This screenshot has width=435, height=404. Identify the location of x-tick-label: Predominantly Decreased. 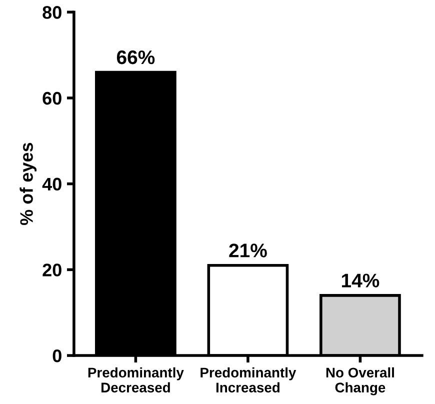
(136, 379).